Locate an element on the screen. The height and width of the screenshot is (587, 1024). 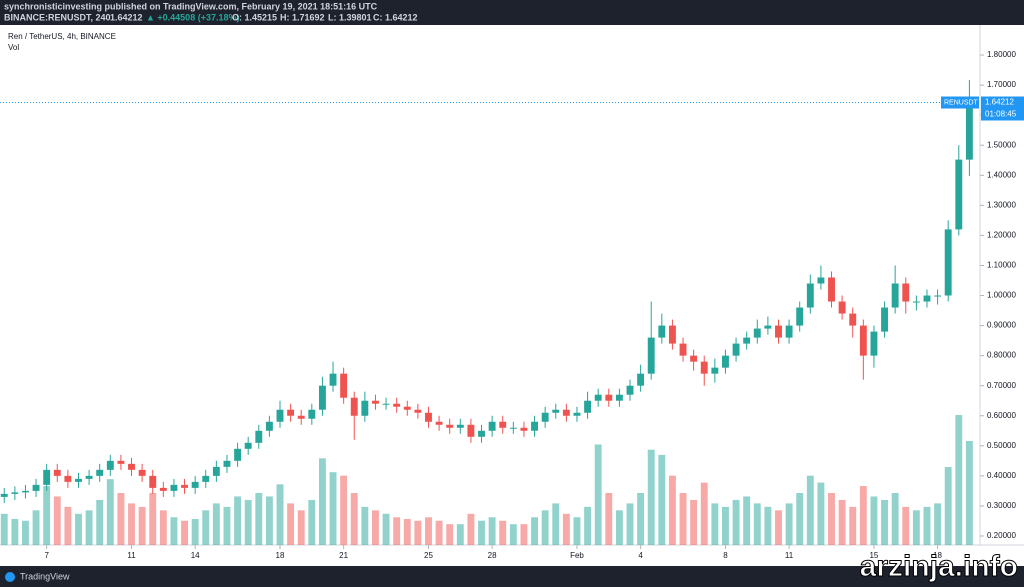
x-tick-label: 11 is located at coordinates (131, 555).